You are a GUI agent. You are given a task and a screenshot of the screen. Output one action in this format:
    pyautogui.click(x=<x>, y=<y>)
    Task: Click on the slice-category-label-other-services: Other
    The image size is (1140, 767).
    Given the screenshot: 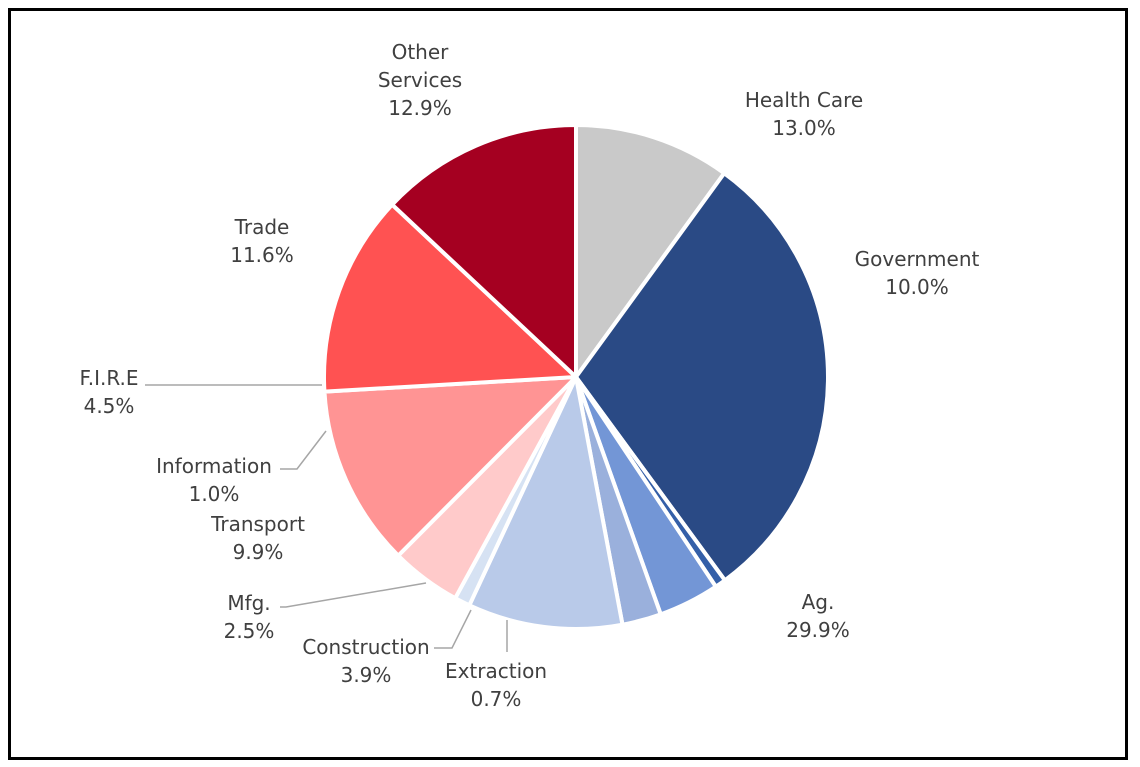 What is the action you would take?
    pyautogui.click(x=421, y=52)
    